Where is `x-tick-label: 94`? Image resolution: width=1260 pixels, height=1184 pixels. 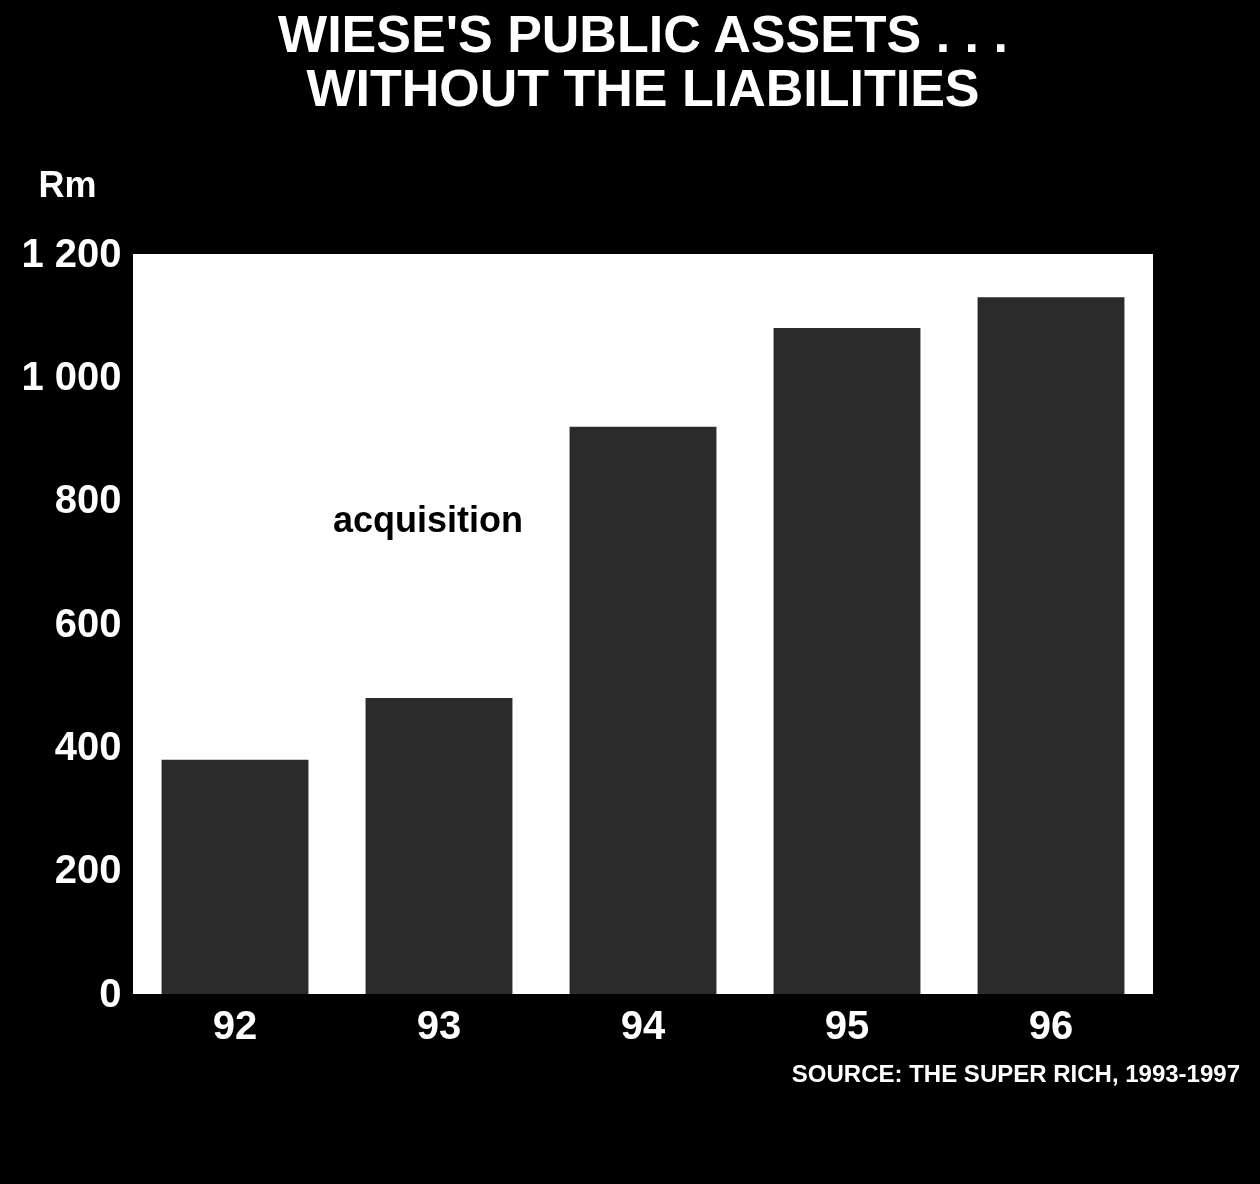 x-tick-label: 94 is located at coordinates (643, 1024).